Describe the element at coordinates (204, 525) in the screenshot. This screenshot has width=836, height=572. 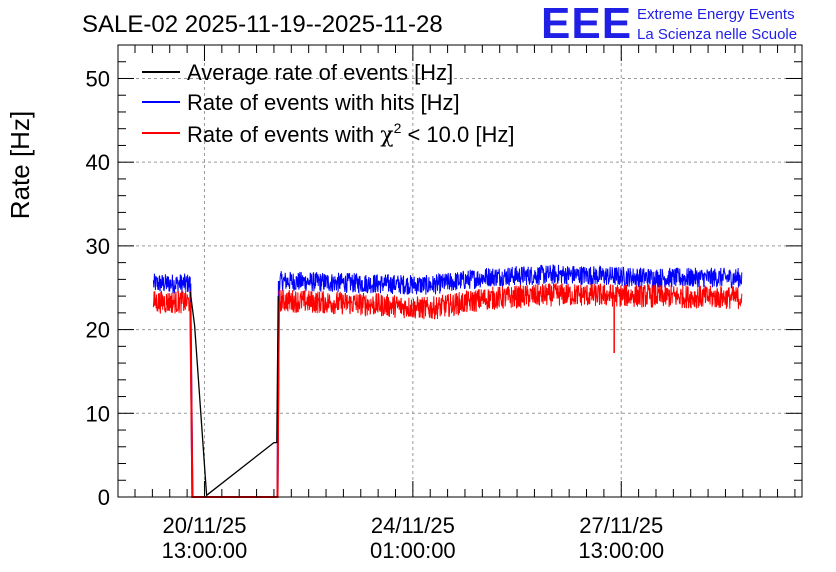
I see `x-tick-label-date-0: 20/11/25` at that location.